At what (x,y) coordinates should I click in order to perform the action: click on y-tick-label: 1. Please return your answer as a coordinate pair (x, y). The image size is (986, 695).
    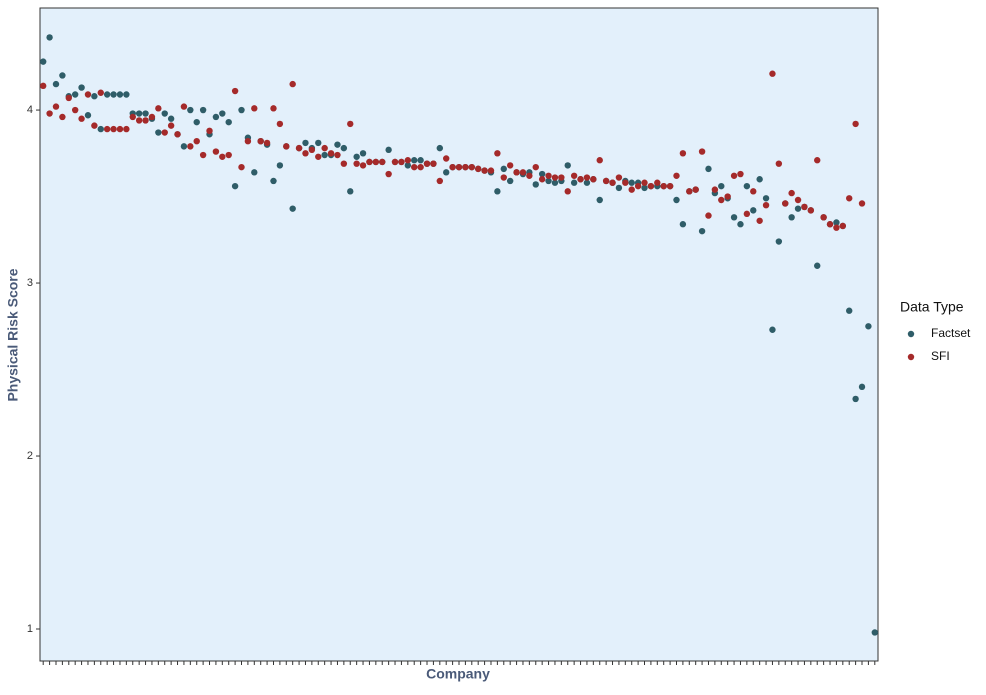
    Looking at the image, I should click on (30, 629).